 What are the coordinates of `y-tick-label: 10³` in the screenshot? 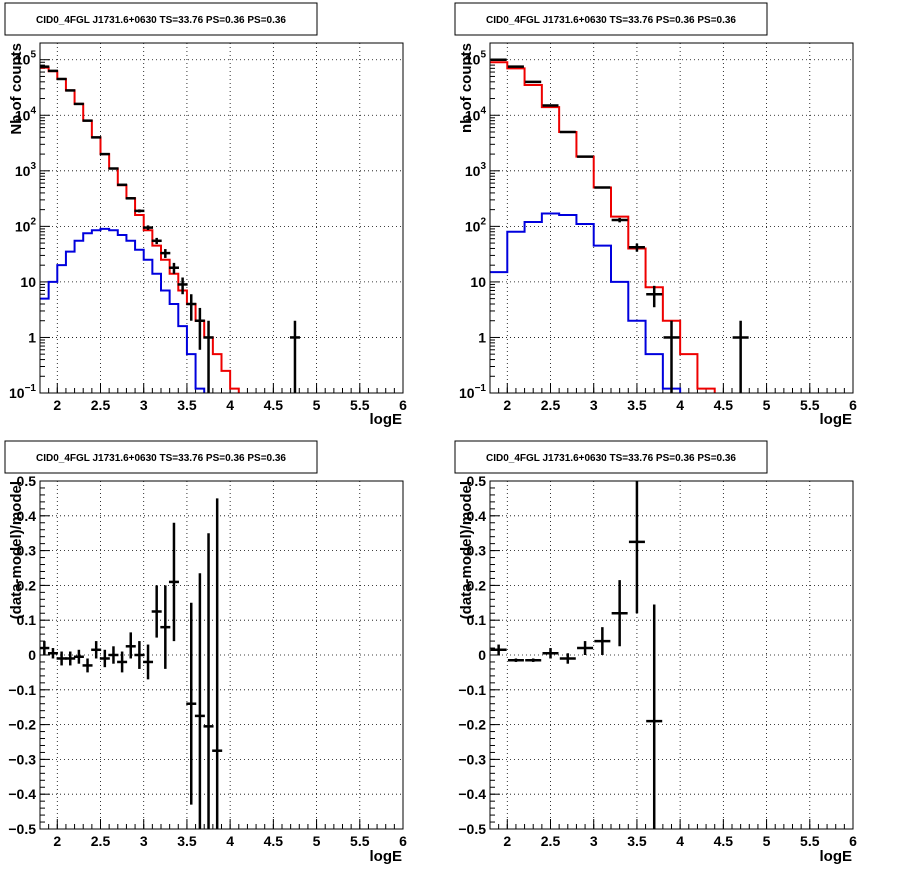 It's located at (26, 170).